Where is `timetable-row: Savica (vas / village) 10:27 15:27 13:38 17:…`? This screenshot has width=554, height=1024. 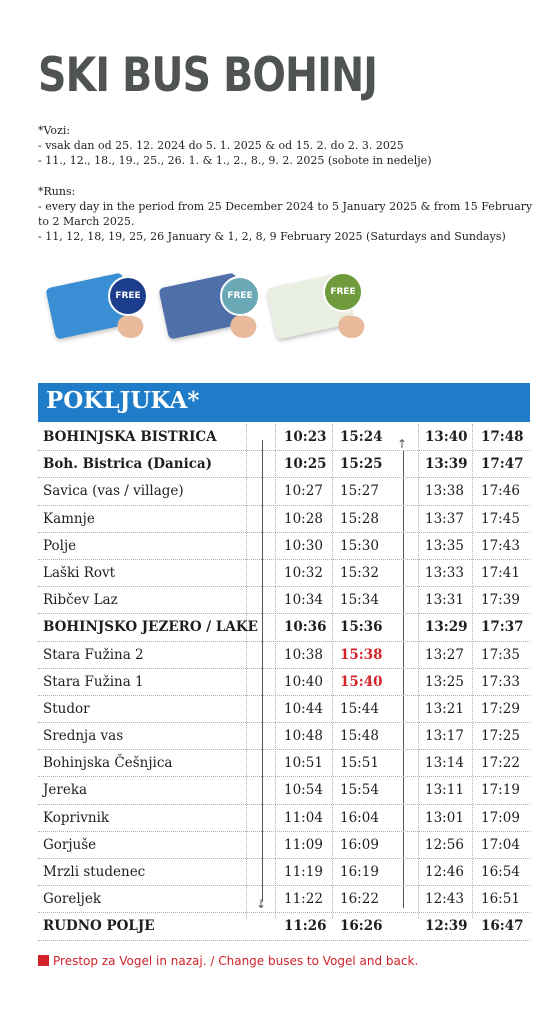
timetable-row: Savica (vas / village) 10:27 15:27 13:38 17:… is located at coordinates (284, 492).